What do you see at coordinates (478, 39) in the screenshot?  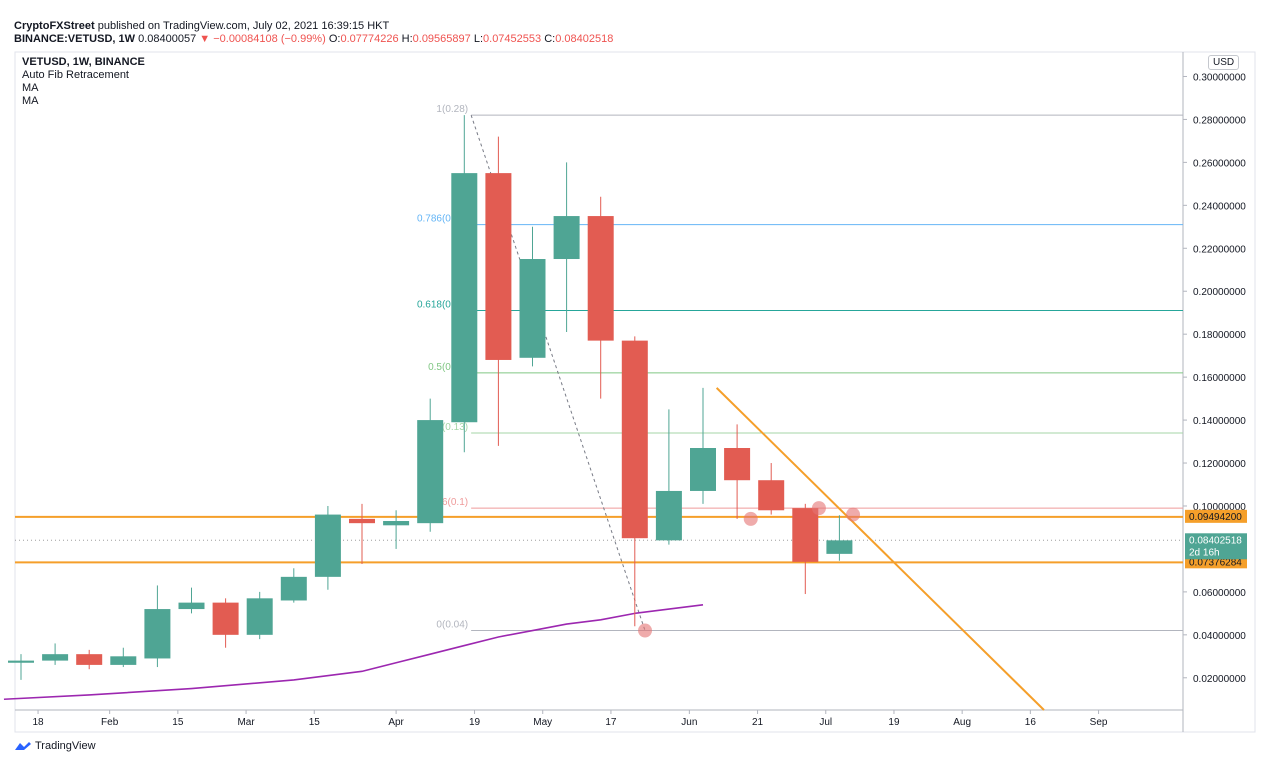 I see `low-label: L:` at bounding box center [478, 39].